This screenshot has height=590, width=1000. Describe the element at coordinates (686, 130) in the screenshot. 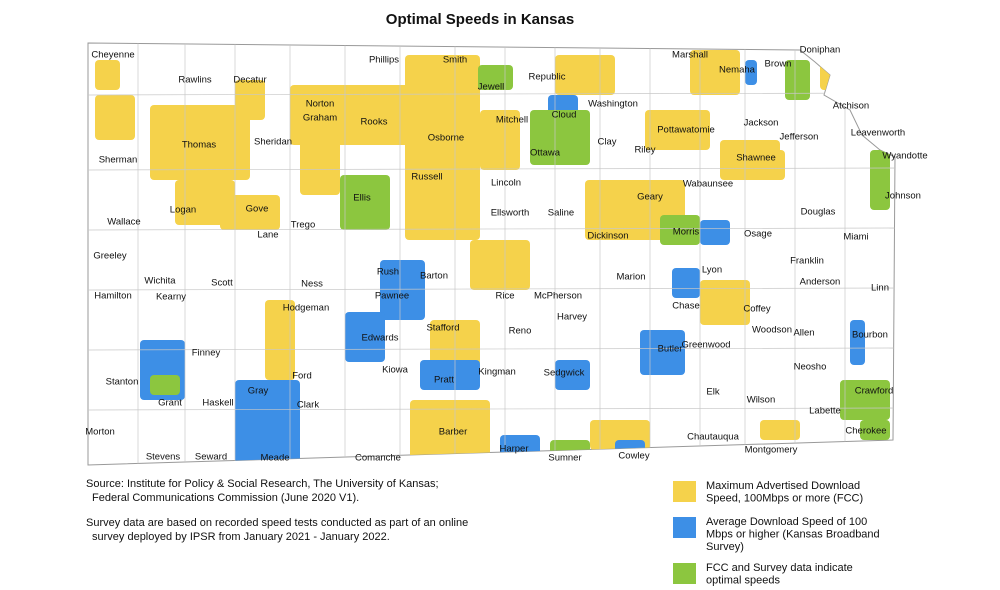

I see `county-label: Pottawatomie` at that location.